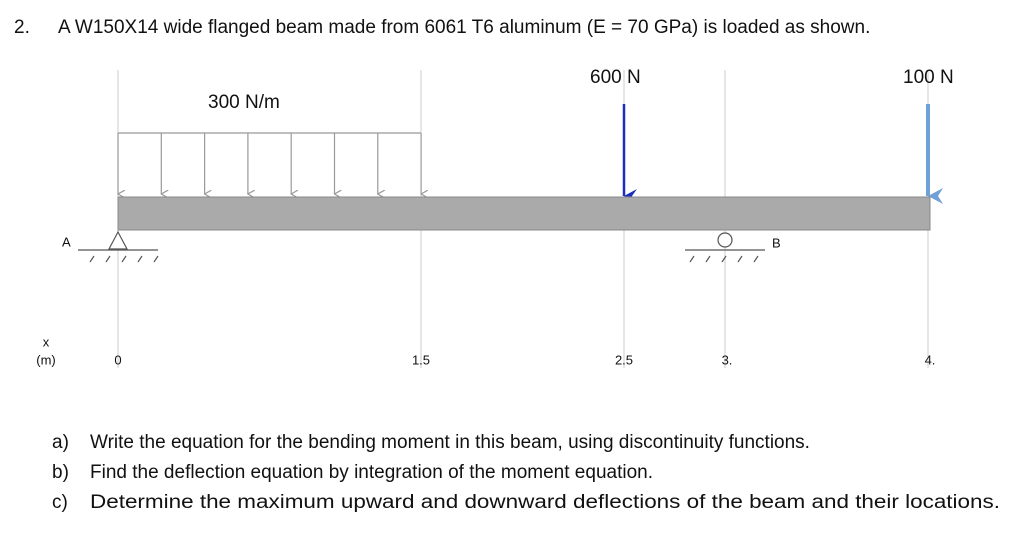 The height and width of the screenshot is (544, 1024). Describe the element at coordinates (928, 77) in the screenshot. I see `point-load-label: 100 N` at that location.